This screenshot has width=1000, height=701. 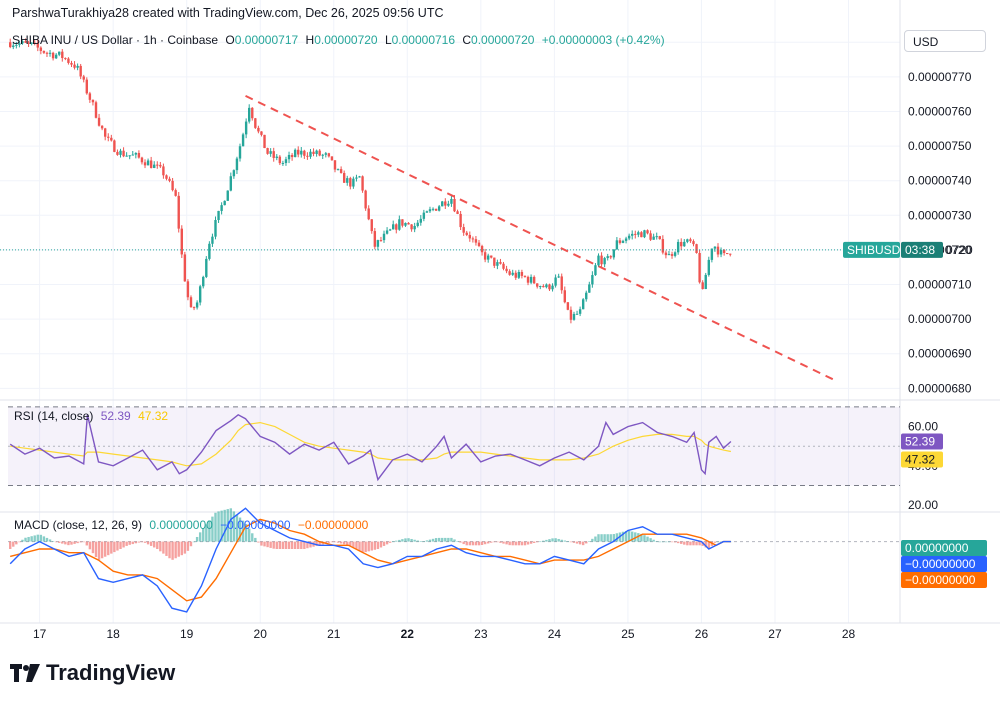 What do you see at coordinates (370, 560) in the screenshot?
I see `macd-signal-line` at bounding box center [370, 560].